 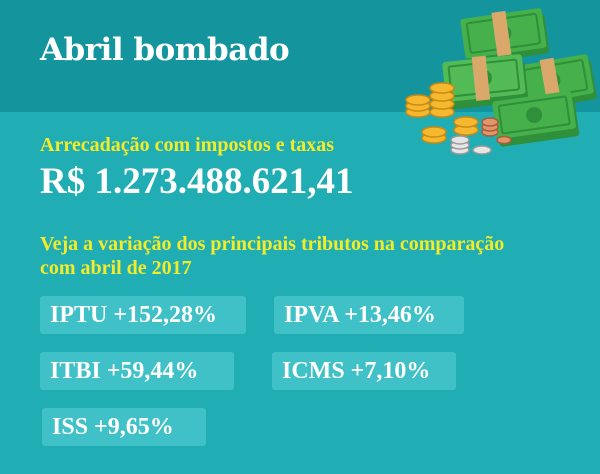 What do you see at coordinates (165, 50) in the screenshot?
I see `page-title: Abril bombado` at bounding box center [165, 50].